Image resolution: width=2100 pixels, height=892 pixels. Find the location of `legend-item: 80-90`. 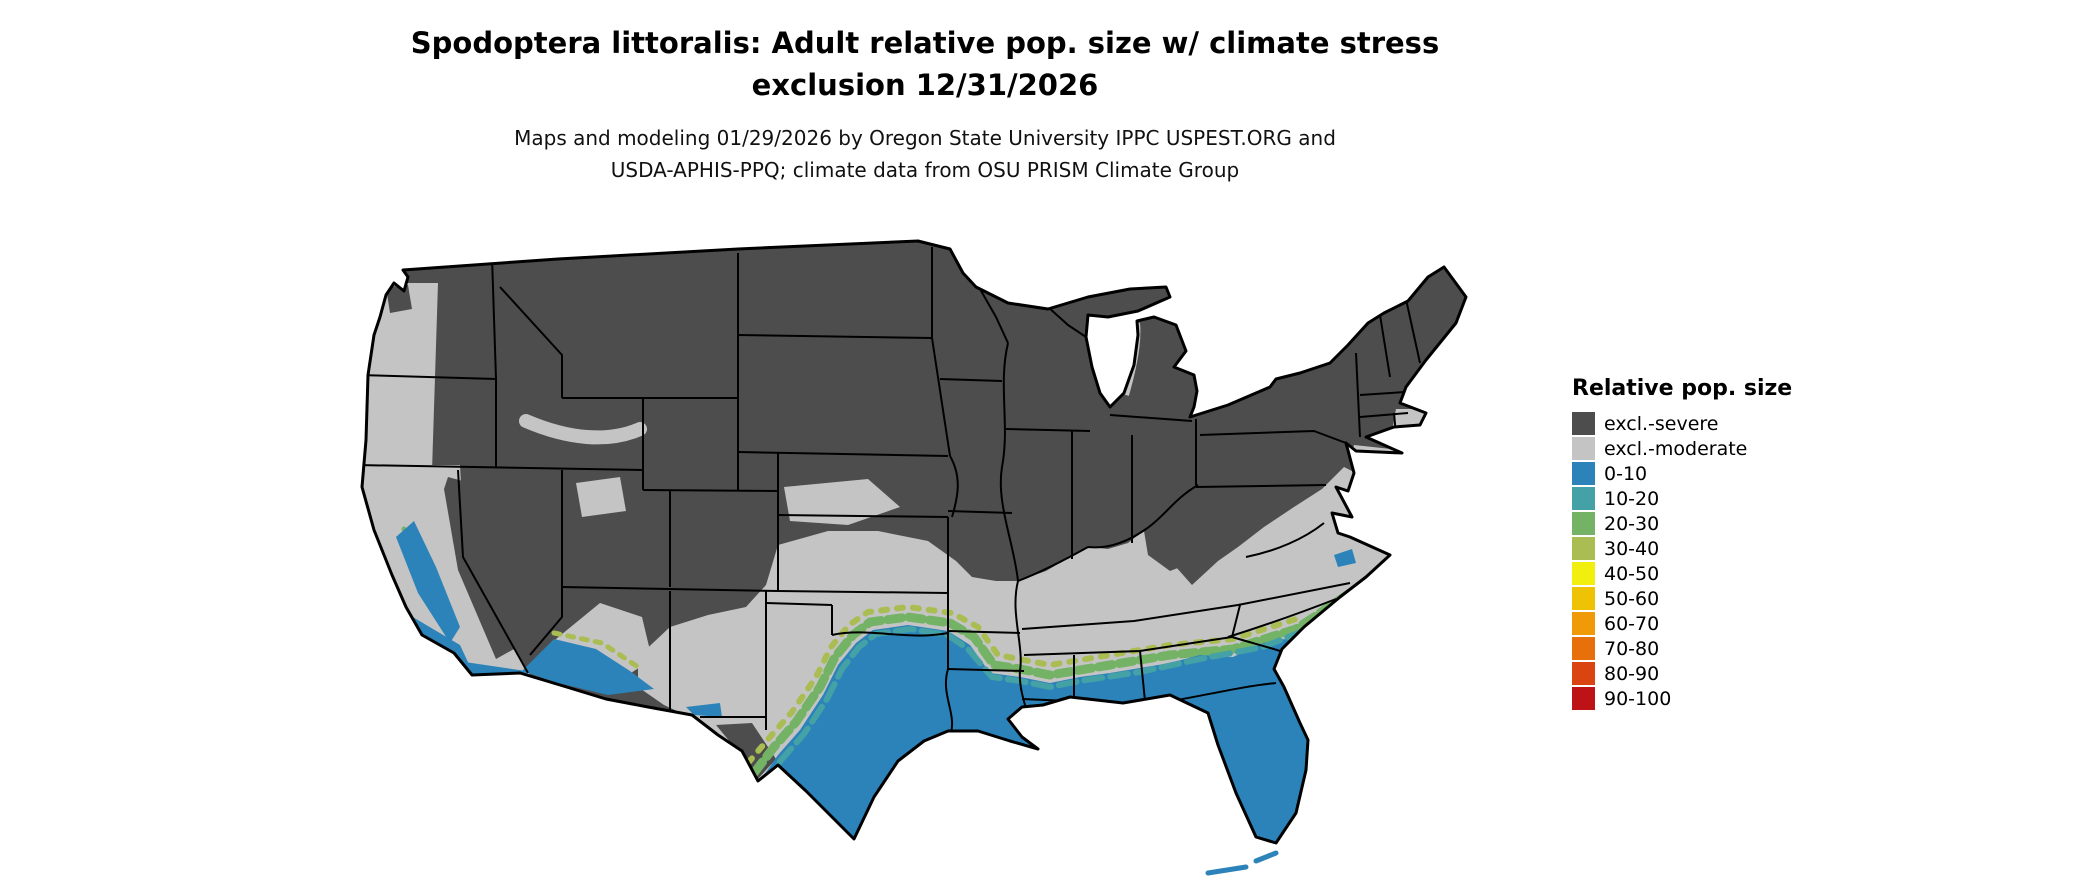

legend-item: 80-90 is located at coordinates (1682, 673).